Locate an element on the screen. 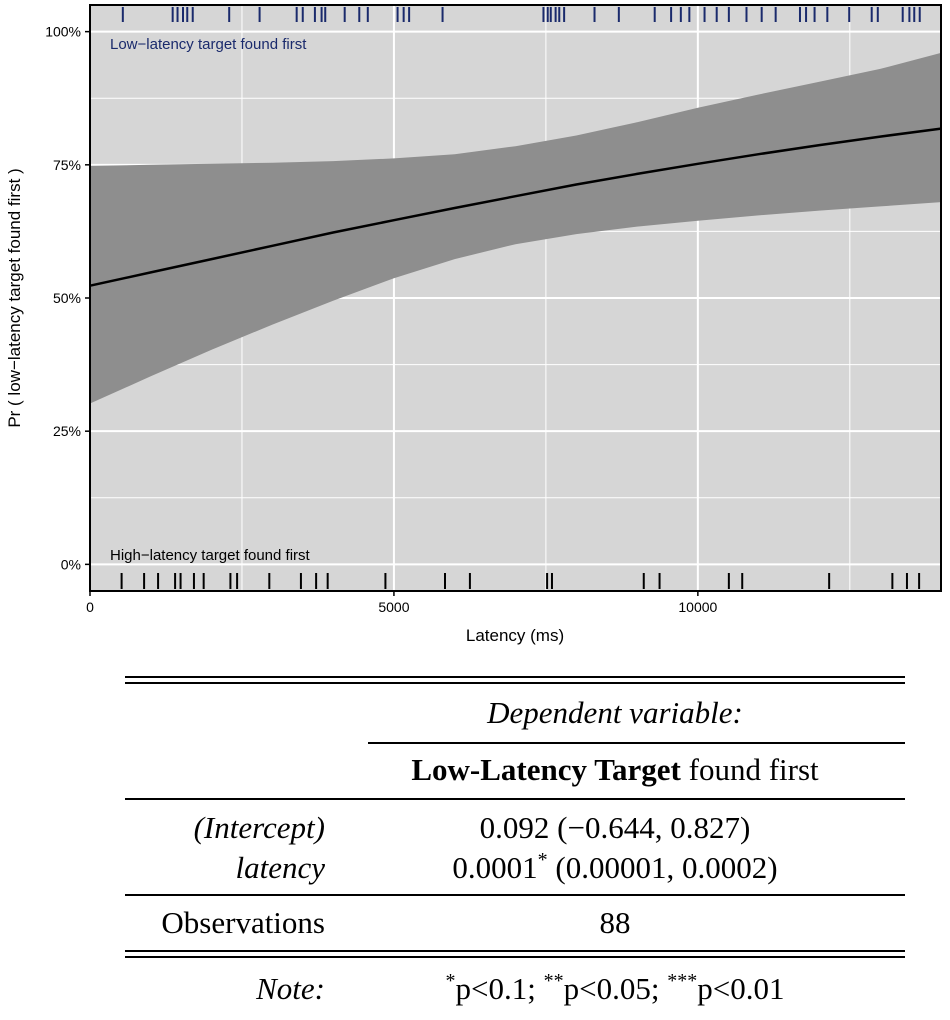 The height and width of the screenshot is (1020, 950). y-tick-label: 50% is located at coordinates (67, 298).